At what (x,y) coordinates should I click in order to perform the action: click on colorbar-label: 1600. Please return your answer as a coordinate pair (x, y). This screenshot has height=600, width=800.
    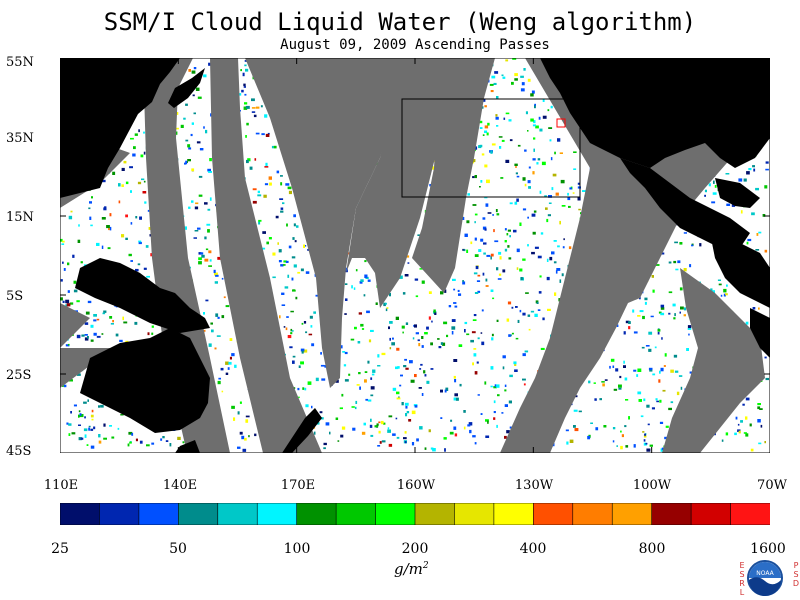
    Looking at the image, I should click on (768, 549).